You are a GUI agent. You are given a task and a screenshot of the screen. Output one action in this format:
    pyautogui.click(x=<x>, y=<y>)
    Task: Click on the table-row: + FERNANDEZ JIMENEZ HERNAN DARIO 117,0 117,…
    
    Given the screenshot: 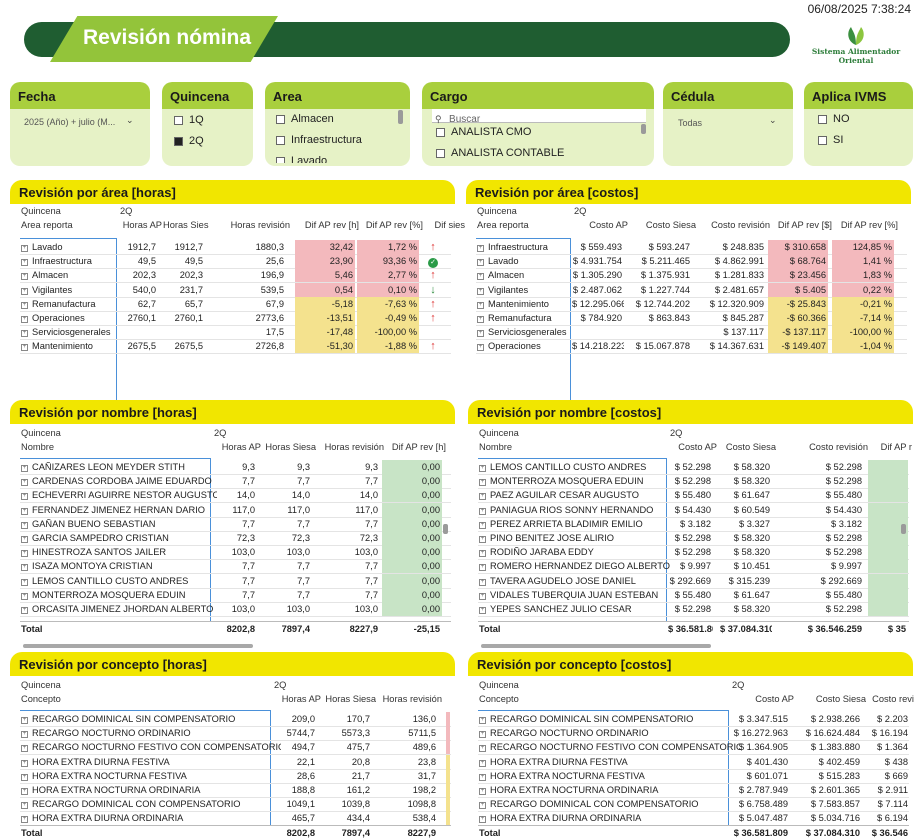 What is the action you would take?
    pyautogui.click(x=232, y=510)
    